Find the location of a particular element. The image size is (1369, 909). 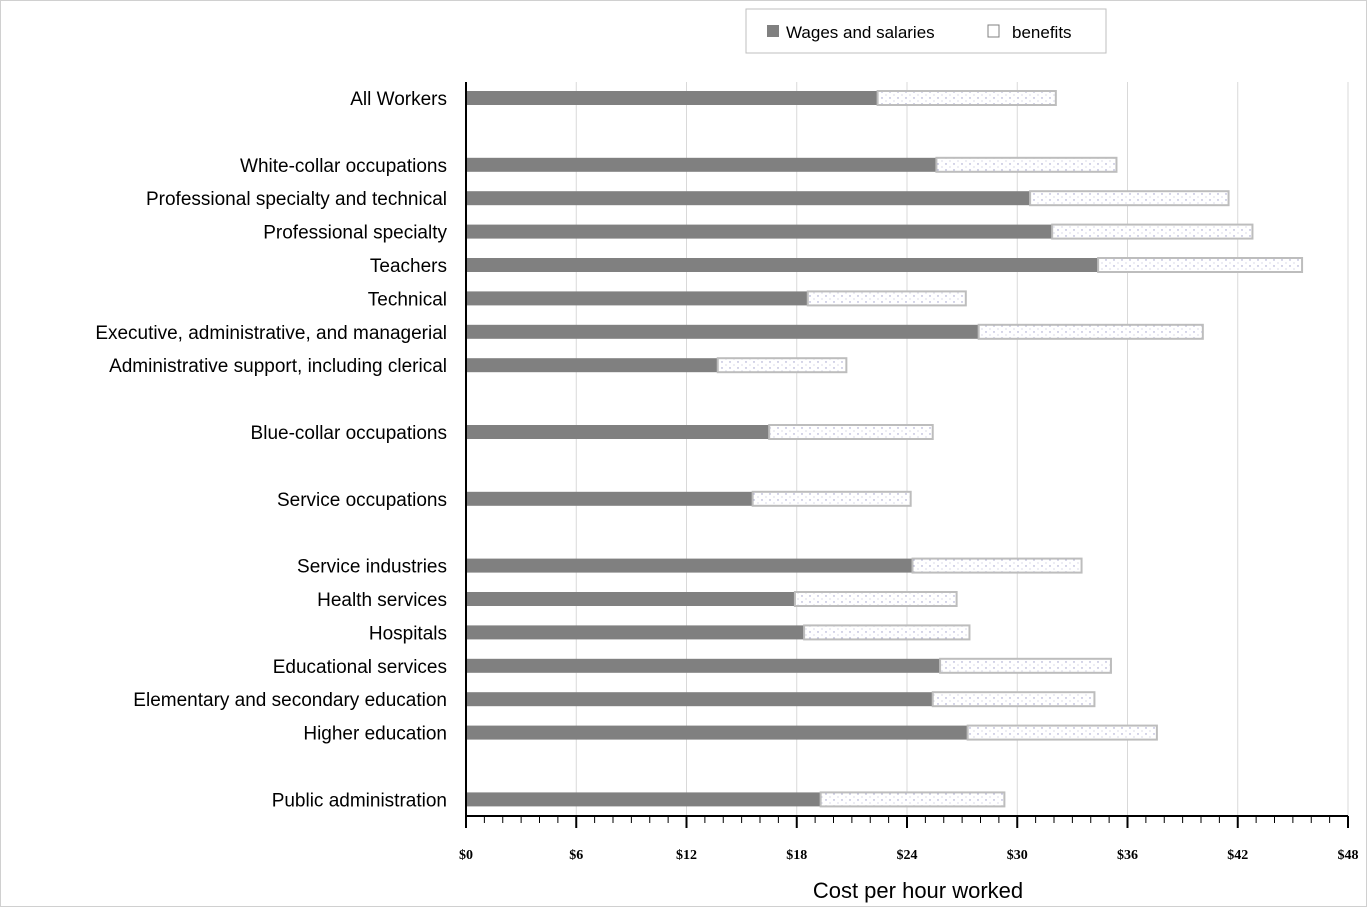

category-label: Technical is located at coordinates (407, 299).